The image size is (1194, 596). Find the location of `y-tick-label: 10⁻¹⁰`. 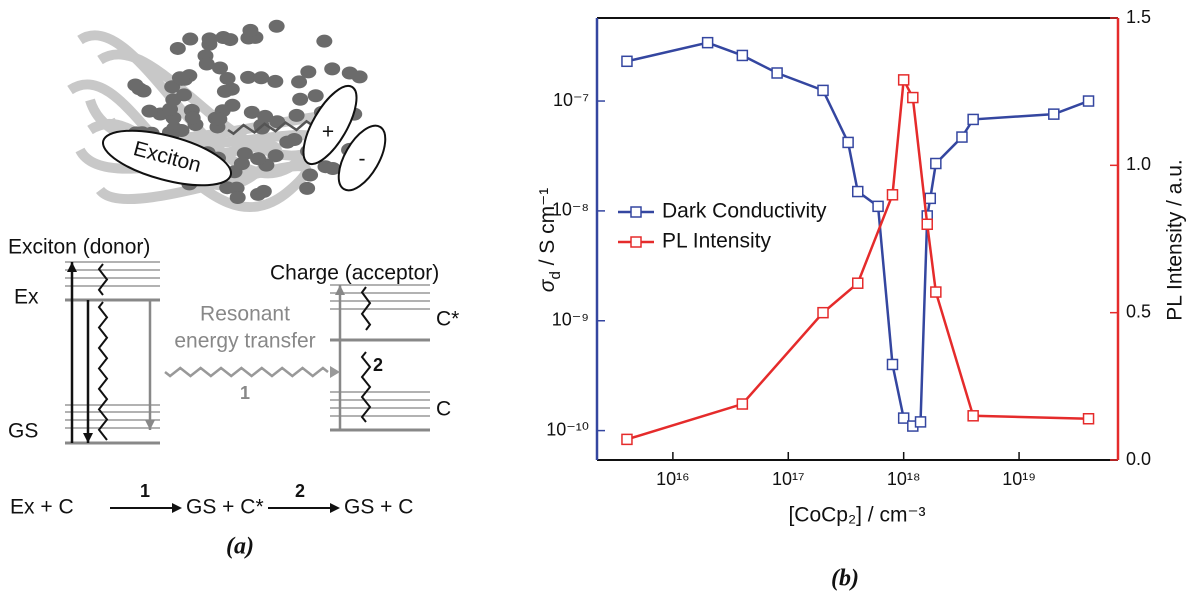

y-tick-label: 10⁻¹⁰ is located at coordinates (567, 429).